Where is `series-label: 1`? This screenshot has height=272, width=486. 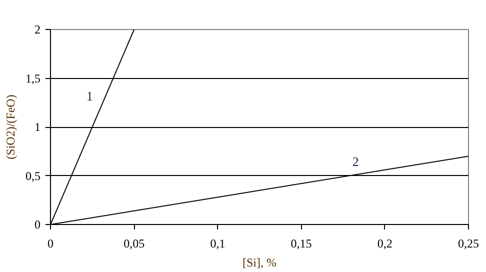
series-label: 1 is located at coordinates (89, 96).